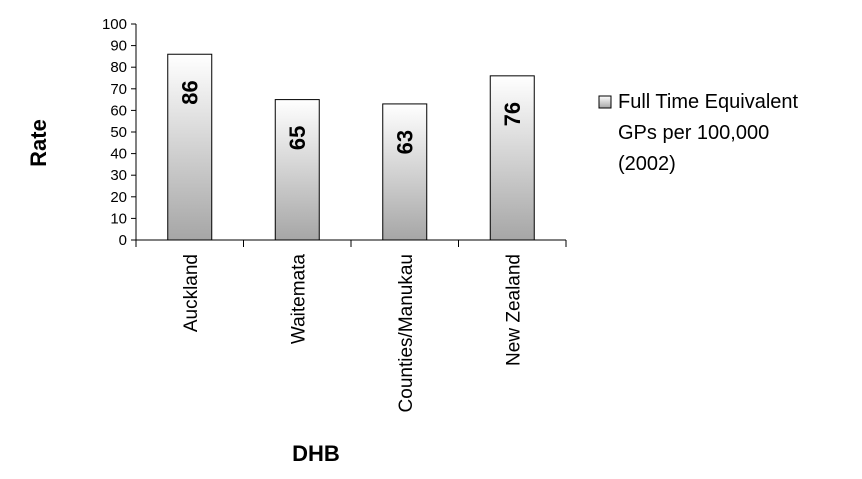 This screenshot has height=479, width=862. What do you see at coordinates (191, 293) in the screenshot?
I see `x-category-label: Auckland` at bounding box center [191, 293].